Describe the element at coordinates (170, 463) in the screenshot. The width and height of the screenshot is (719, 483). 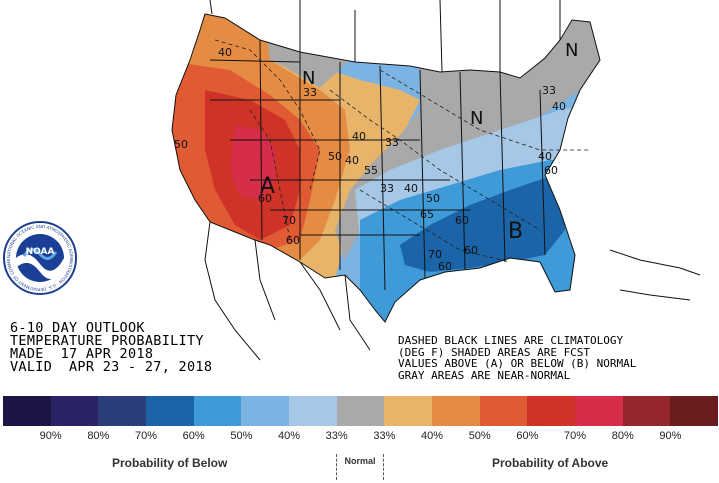
I see `below-caption: Probability of Below` at that location.